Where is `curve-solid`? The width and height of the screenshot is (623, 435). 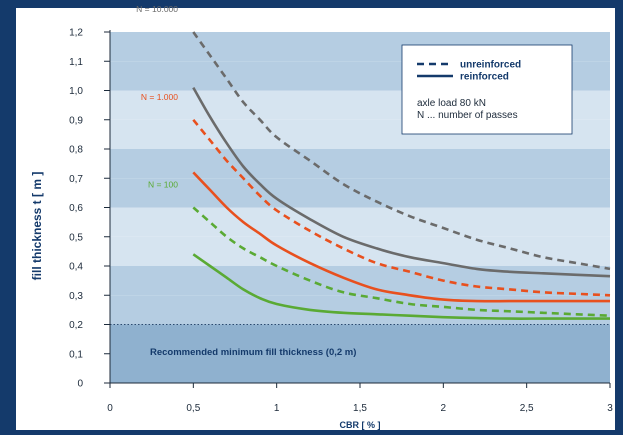
curve-solid is located at coordinates (401, 286).